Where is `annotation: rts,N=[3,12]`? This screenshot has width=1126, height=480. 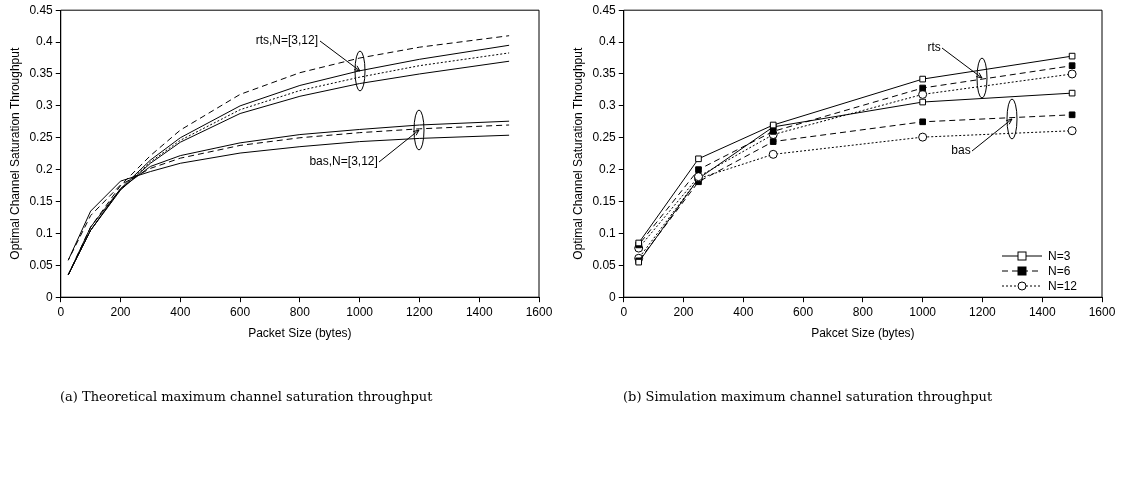
annotation: rts,N=[3,12] is located at coordinates (287, 39).